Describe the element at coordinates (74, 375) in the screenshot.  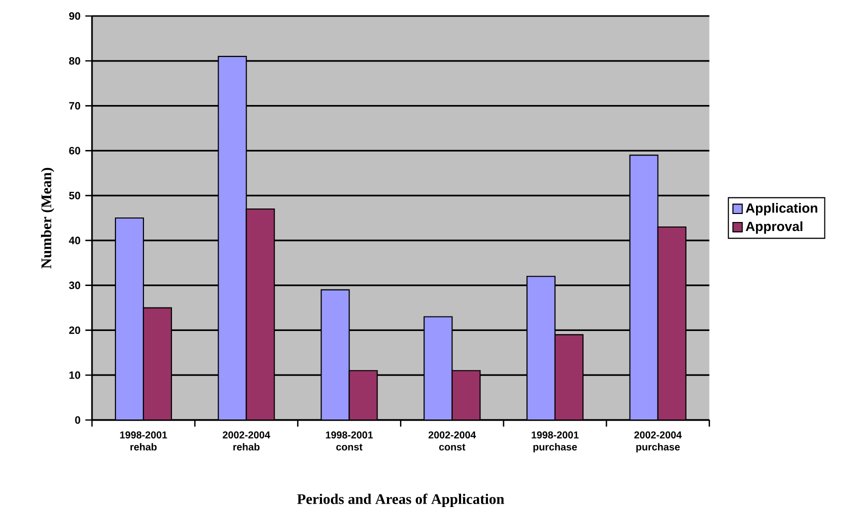
I see `y-tick-label: 10` at that location.